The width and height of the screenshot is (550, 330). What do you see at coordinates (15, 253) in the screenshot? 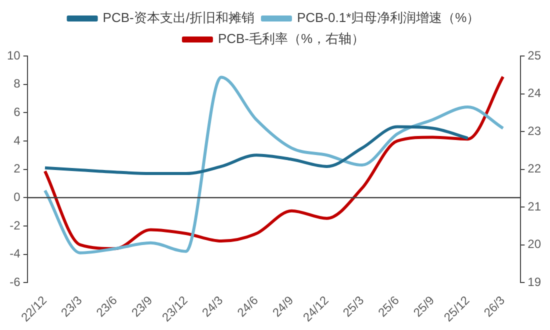
I see `y-tick-label: -4` at bounding box center [15, 253].